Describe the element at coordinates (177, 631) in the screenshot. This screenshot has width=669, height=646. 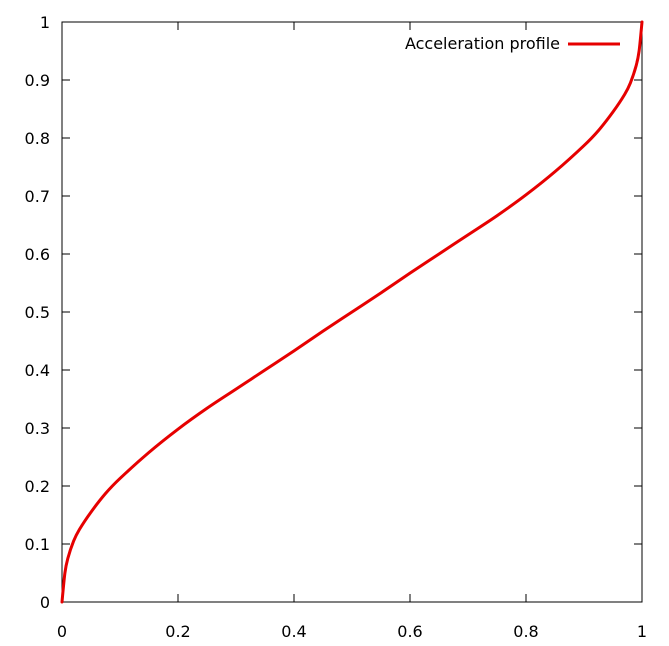
I see `x-tick-label: 0.2` at that location.